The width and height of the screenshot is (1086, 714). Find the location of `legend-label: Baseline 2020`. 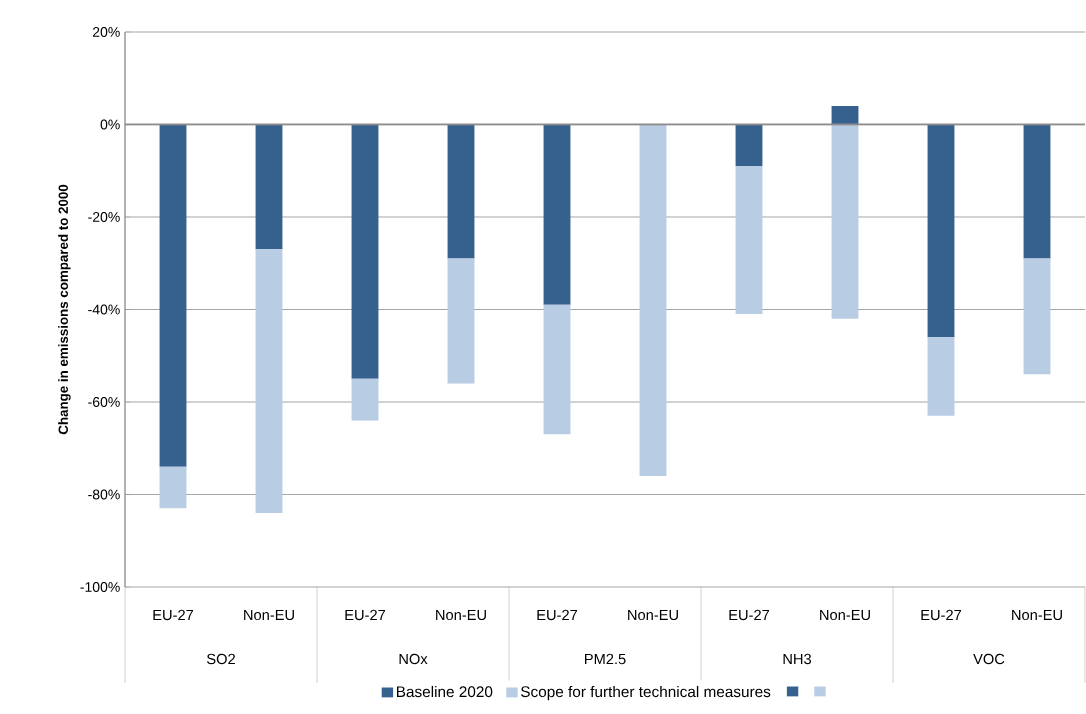

legend-label: Baseline 2020 is located at coordinates (445, 691).